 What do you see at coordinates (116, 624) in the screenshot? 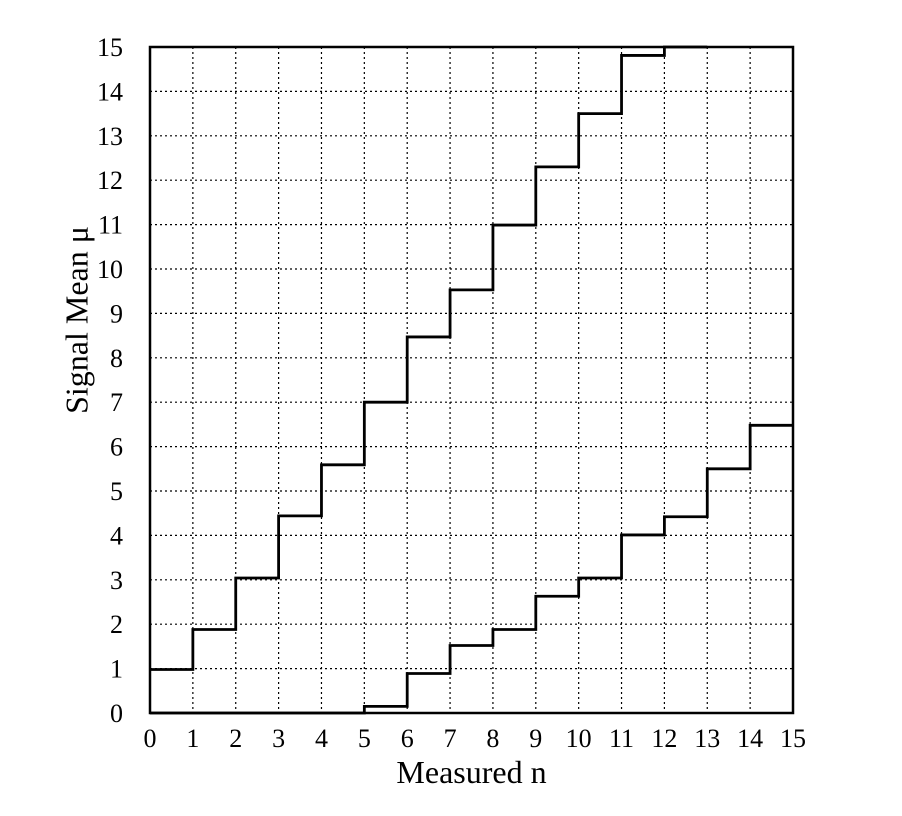
I see `y-tick-label: 2` at bounding box center [116, 624].